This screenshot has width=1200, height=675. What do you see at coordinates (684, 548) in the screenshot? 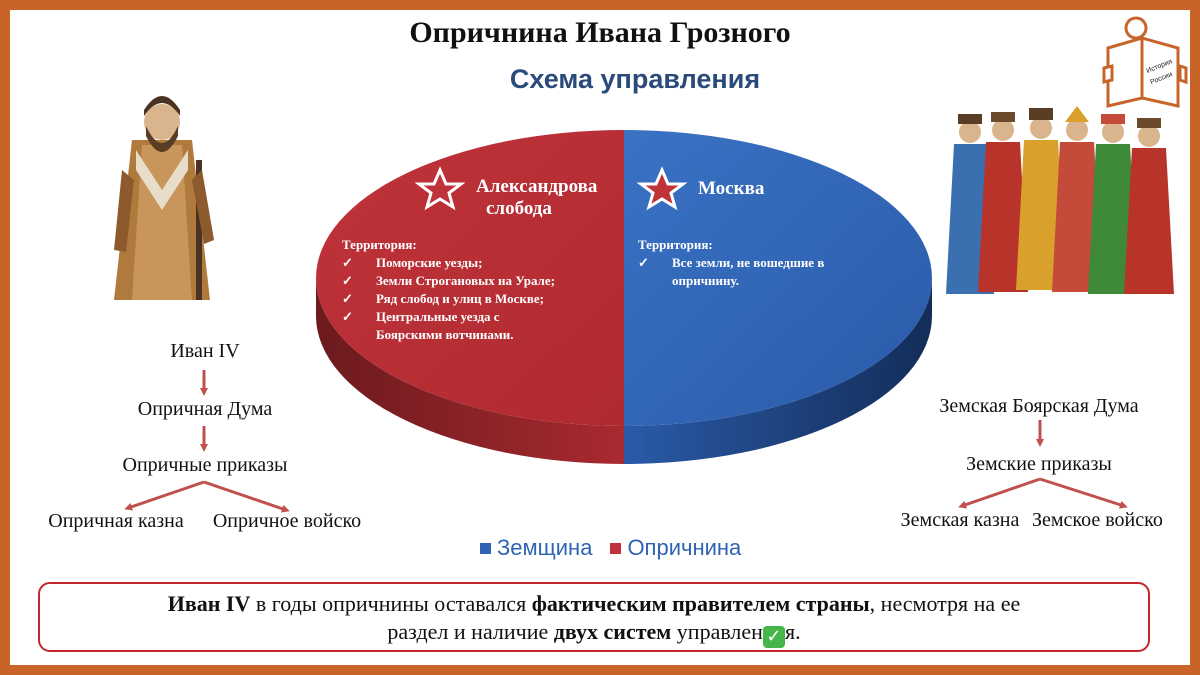
I see `legend-label-oprichnina: Опричнина` at bounding box center [684, 548].